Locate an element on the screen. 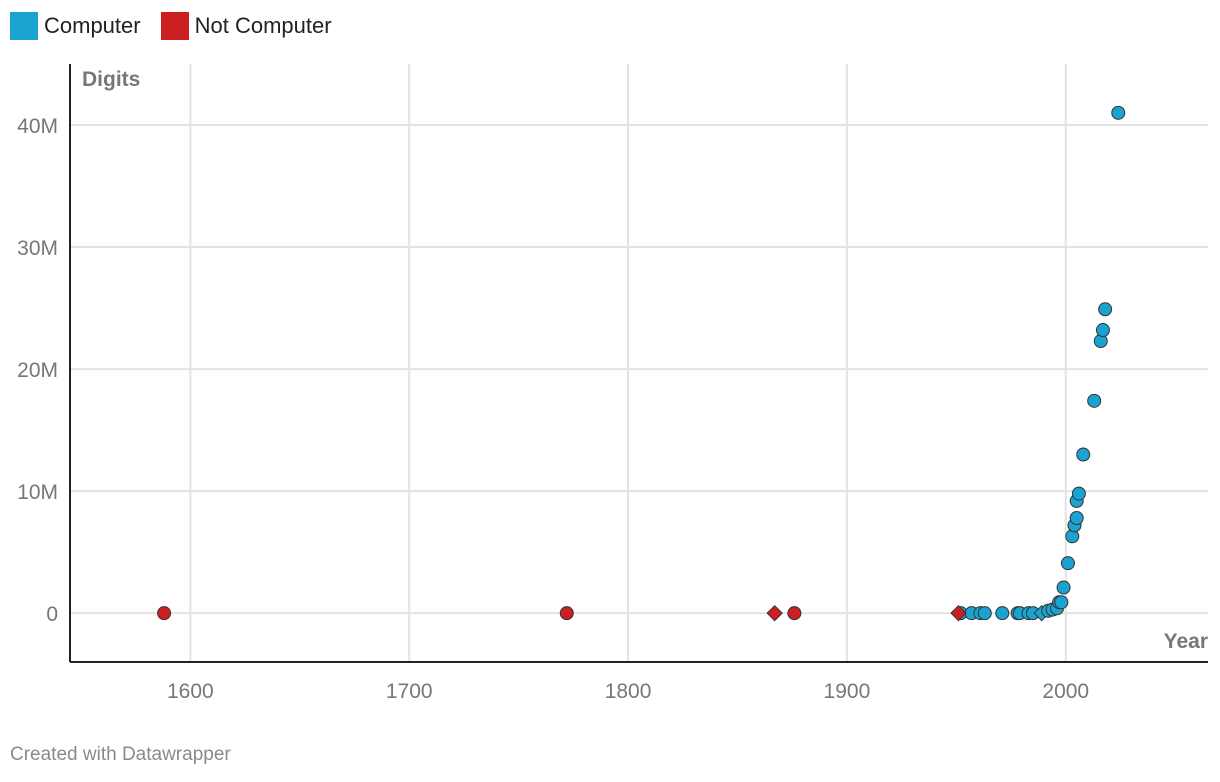  y-tick-label: 20M is located at coordinates (37, 370).